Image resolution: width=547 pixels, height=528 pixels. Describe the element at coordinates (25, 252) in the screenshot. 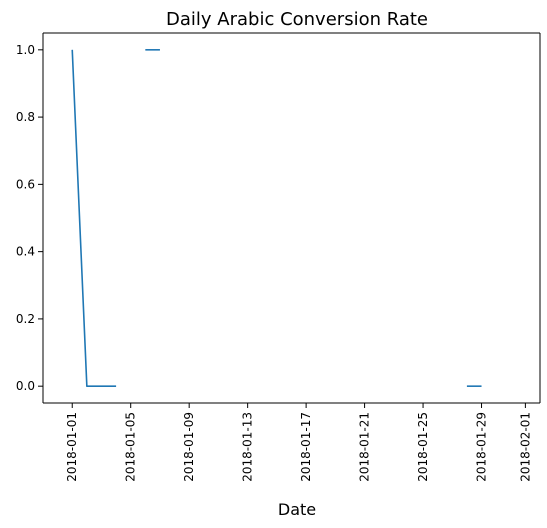

I see `y-tick-label-2: 0.4` at that location.